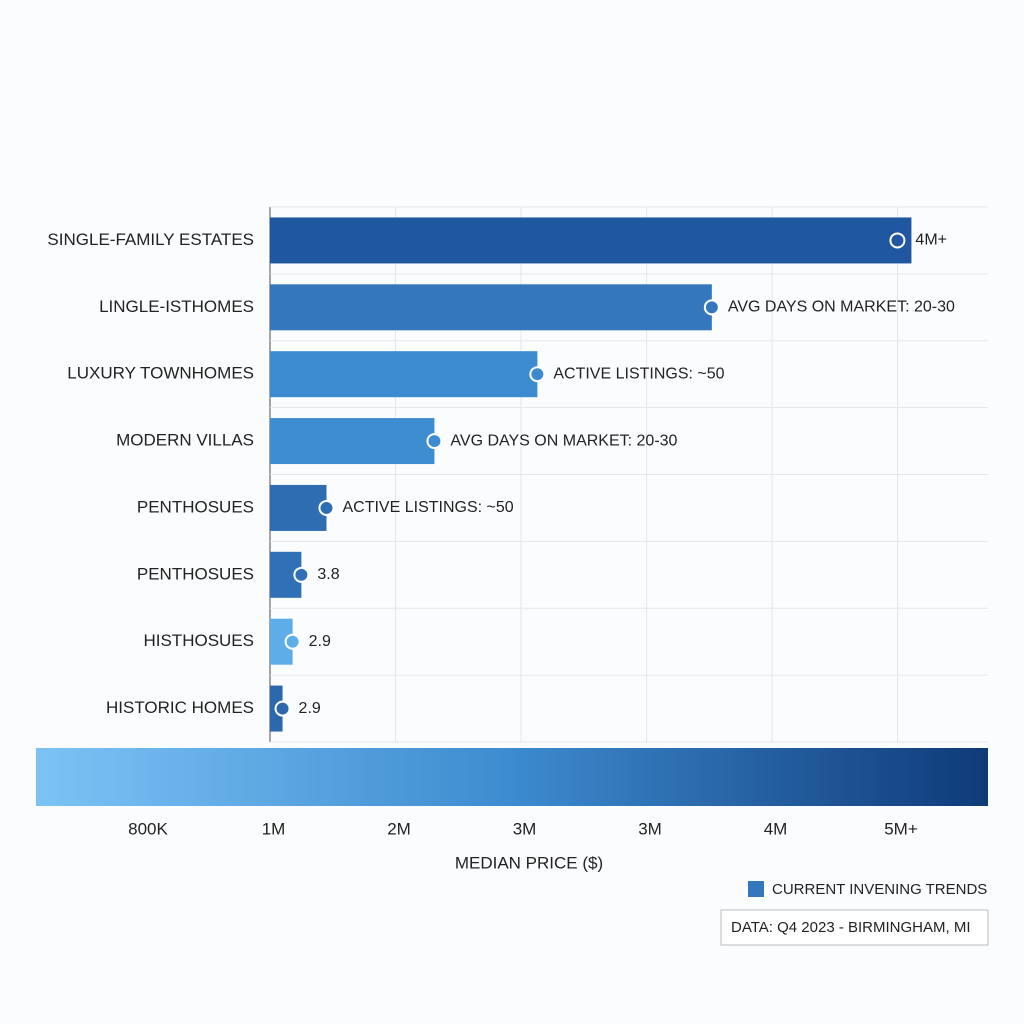  Describe the element at coordinates (399, 828) in the screenshot. I see `colorbar-label: 2M` at that location.